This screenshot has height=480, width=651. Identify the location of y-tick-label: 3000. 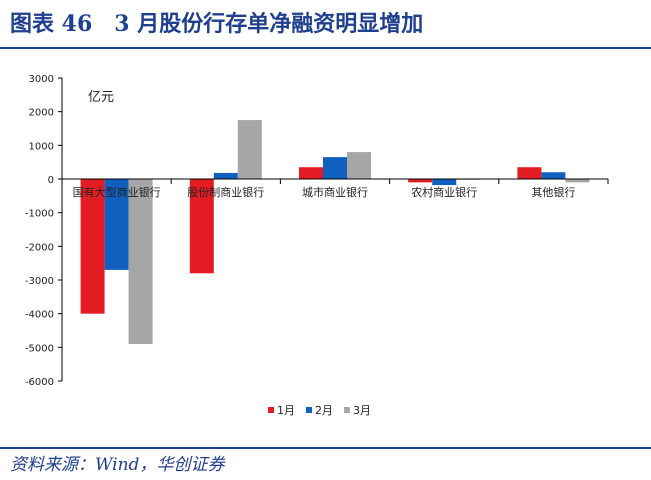
(41, 79).